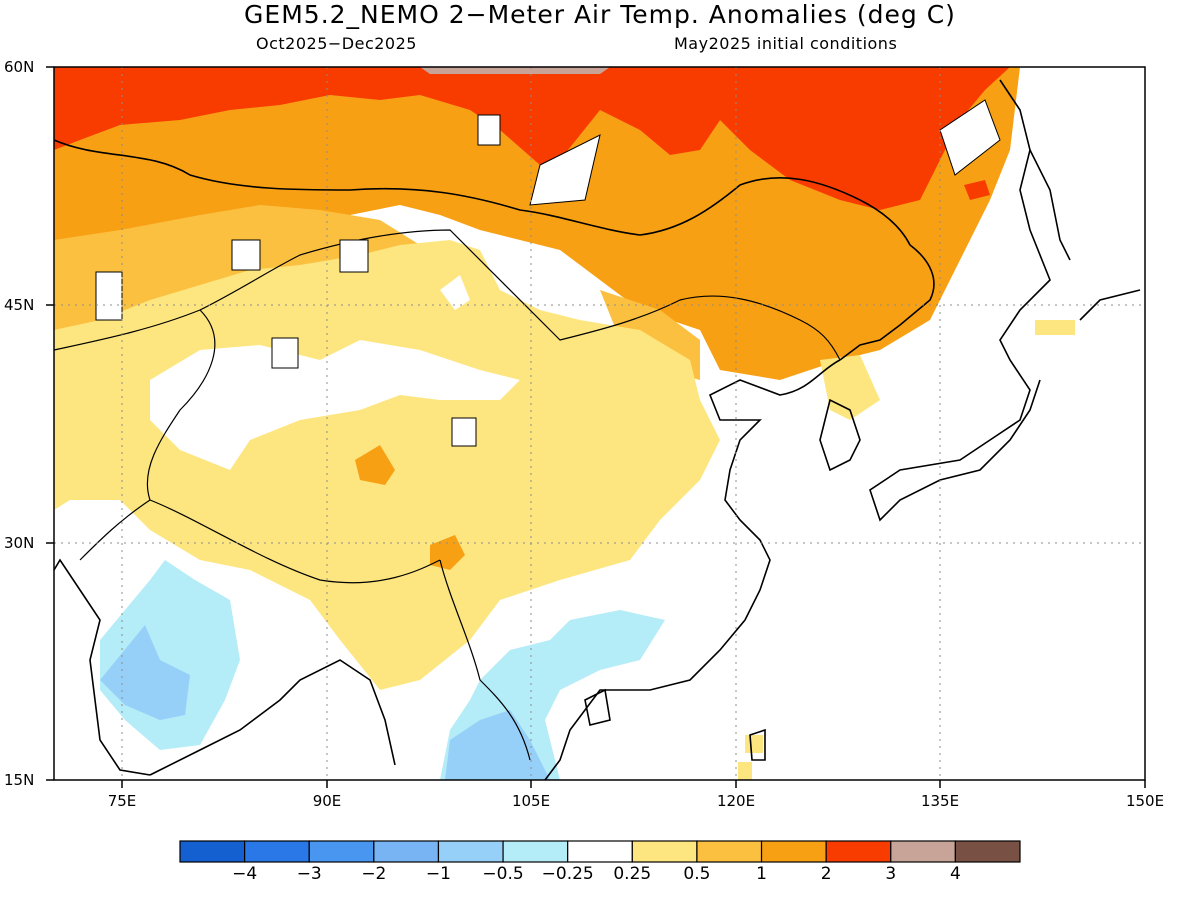 This screenshot has height=900, width=1200. I want to click on colorbar-label: 3, so click(891, 874).